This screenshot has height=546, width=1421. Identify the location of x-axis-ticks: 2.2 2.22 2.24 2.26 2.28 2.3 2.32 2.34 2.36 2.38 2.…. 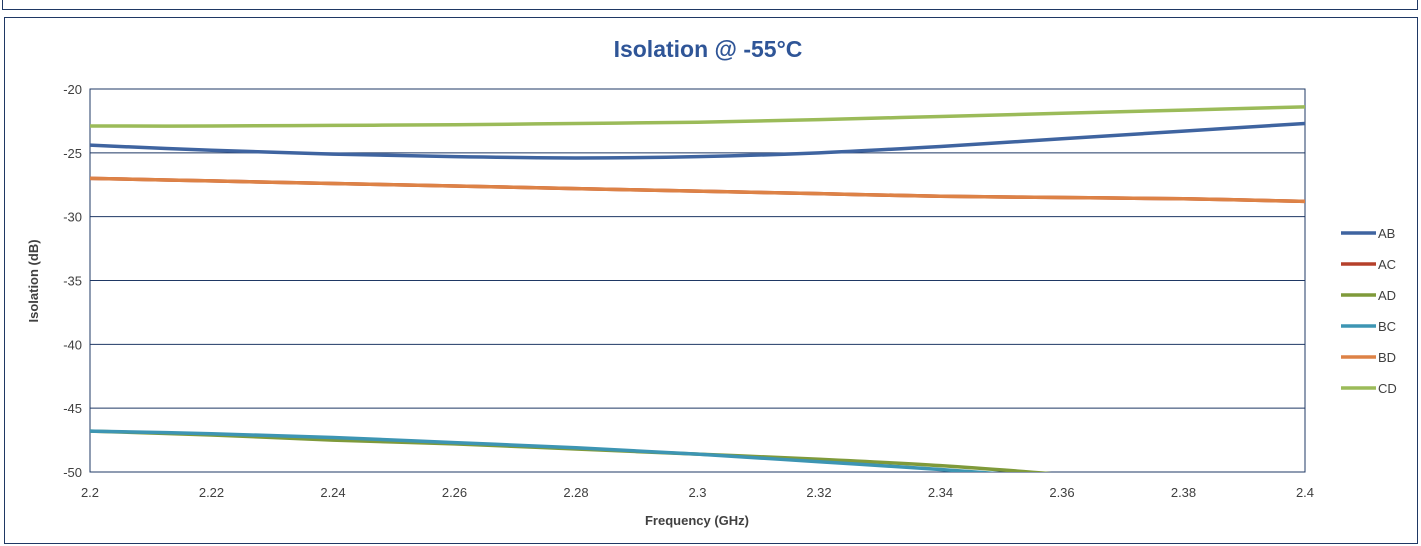
(697, 492).